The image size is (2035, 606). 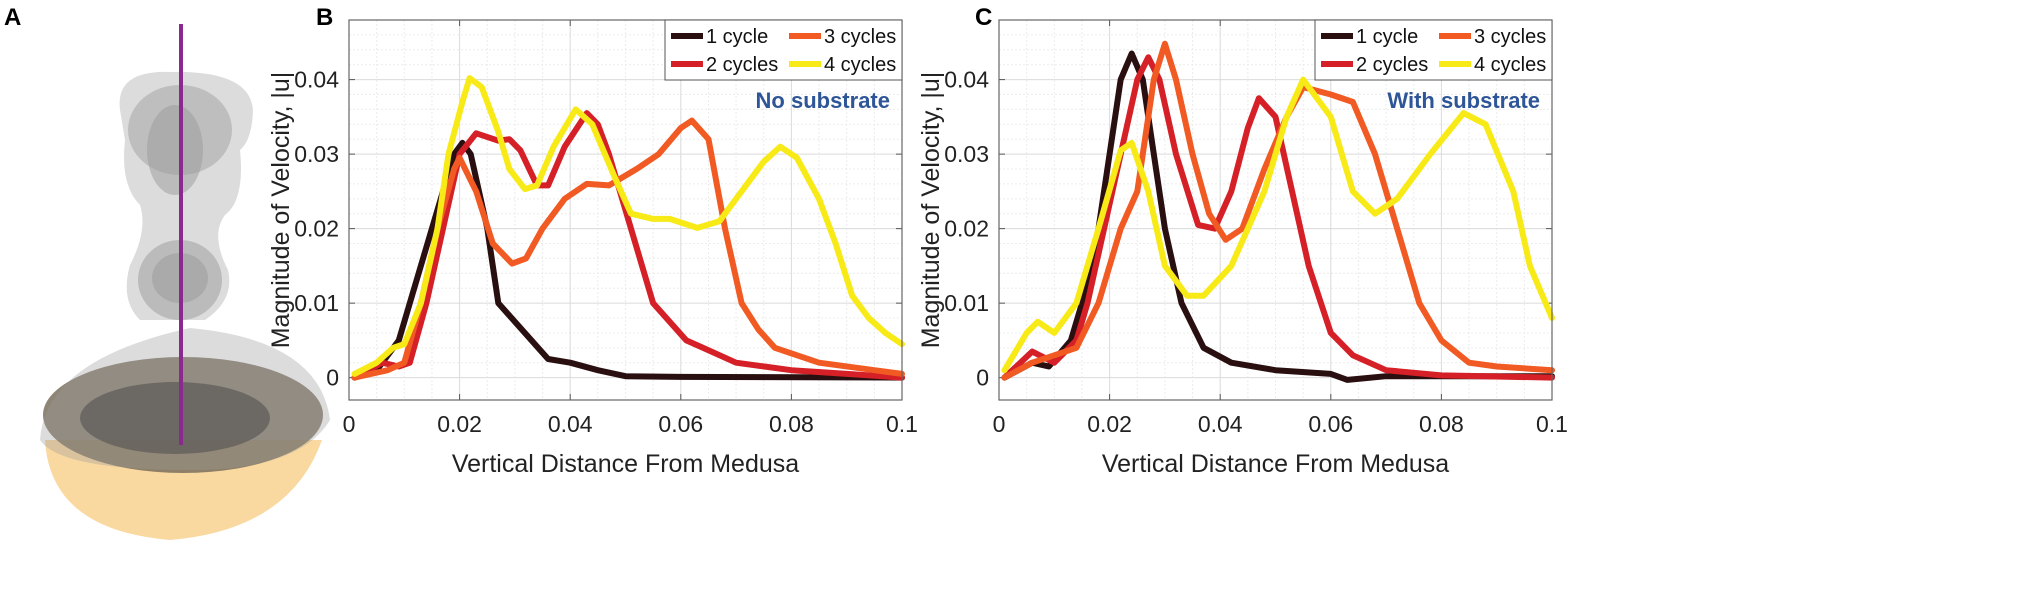 What do you see at coordinates (183, 448) in the screenshot?
I see `substrate-disk` at bounding box center [183, 448].